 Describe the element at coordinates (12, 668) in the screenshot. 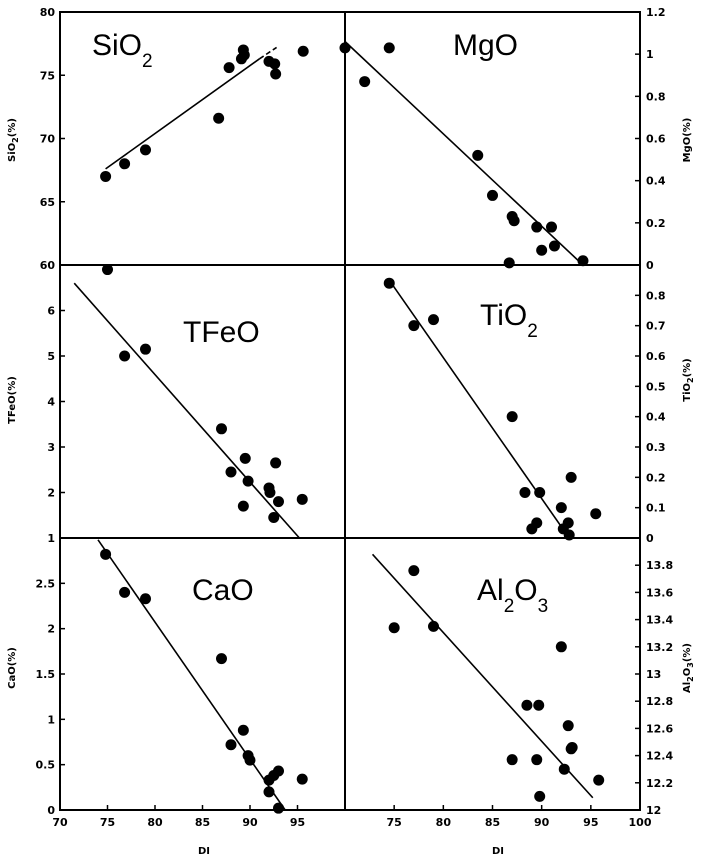

I see `cao-y-axis-label: CaO(%)` at that location.